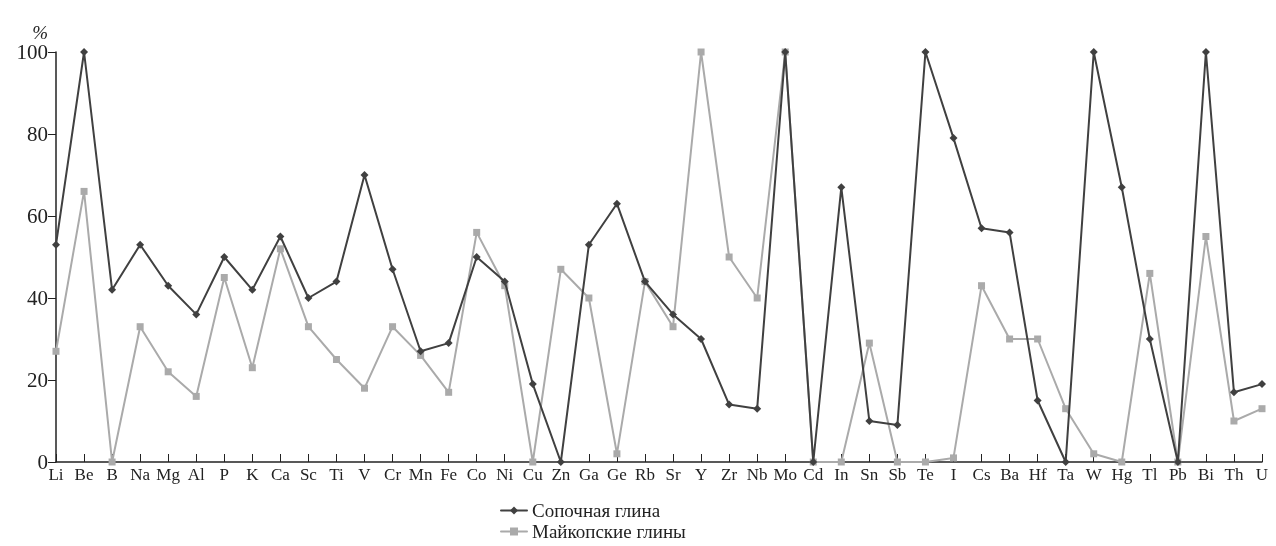 The height and width of the screenshot is (546, 1276). Describe the element at coordinates (37, 134) in the screenshot. I see `y-tick-label: 80` at that location.